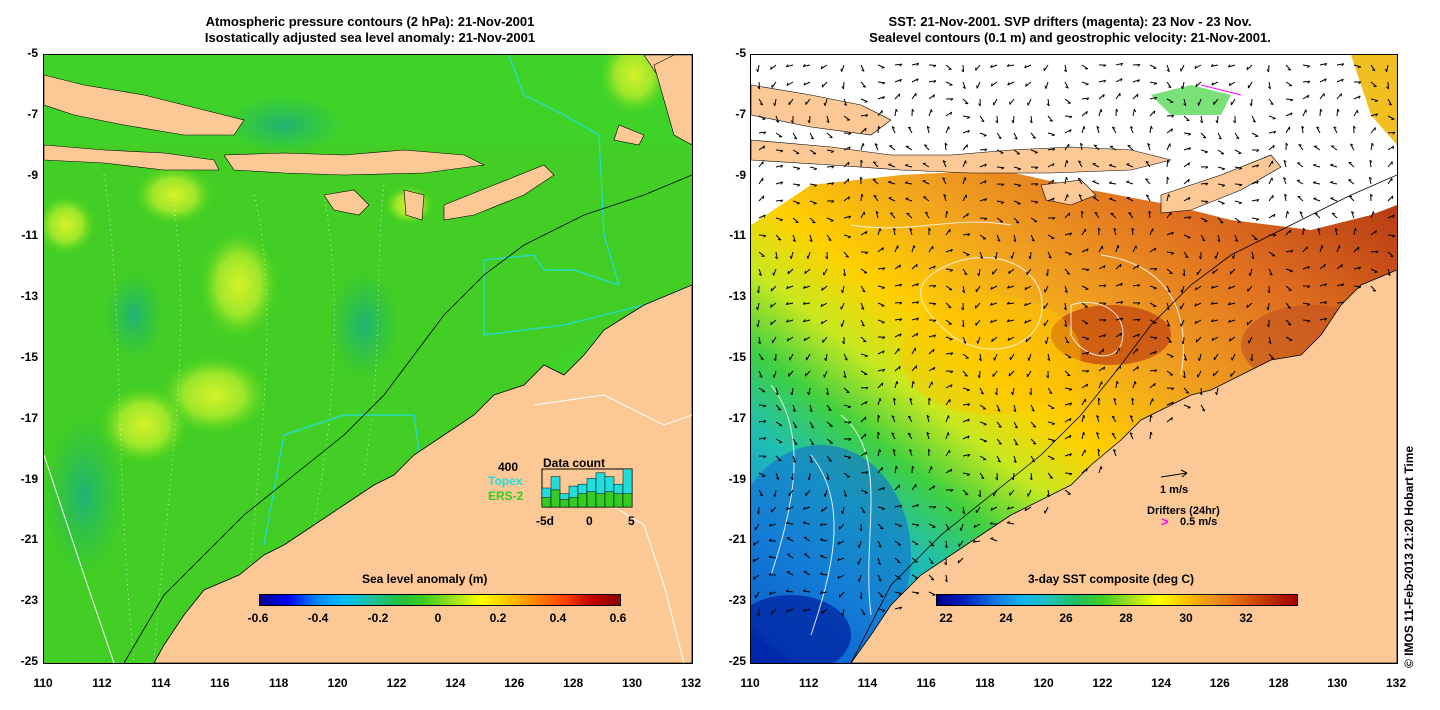  What do you see at coordinates (1174, 473) in the screenshot?
I see `velocity-scale-arrow` at bounding box center [1174, 473].